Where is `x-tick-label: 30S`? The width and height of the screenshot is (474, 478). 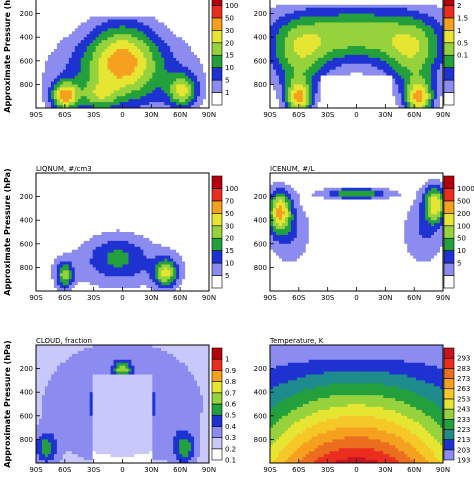
x-tick-label: 30S is located at coordinates (94, 115).